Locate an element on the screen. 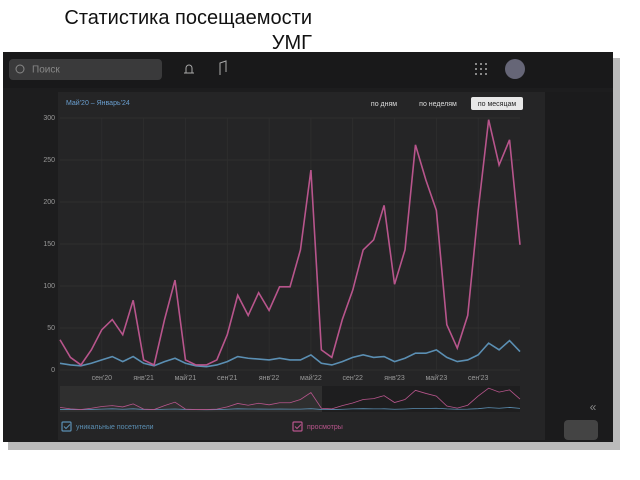  x-tick-label: сен'23 is located at coordinates (478, 378).